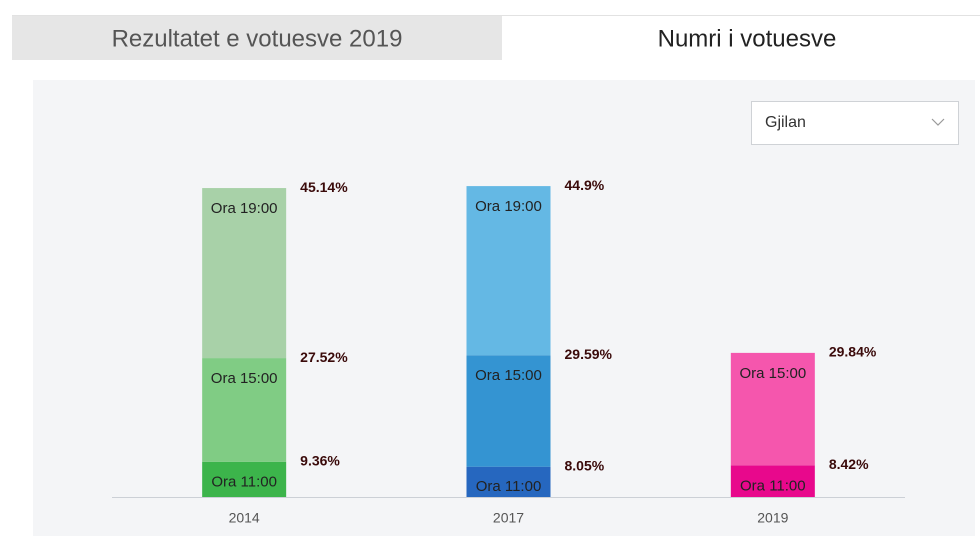 This screenshot has width=980, height=541. I want to click on value-label: 8.42%, so click(849, 464).